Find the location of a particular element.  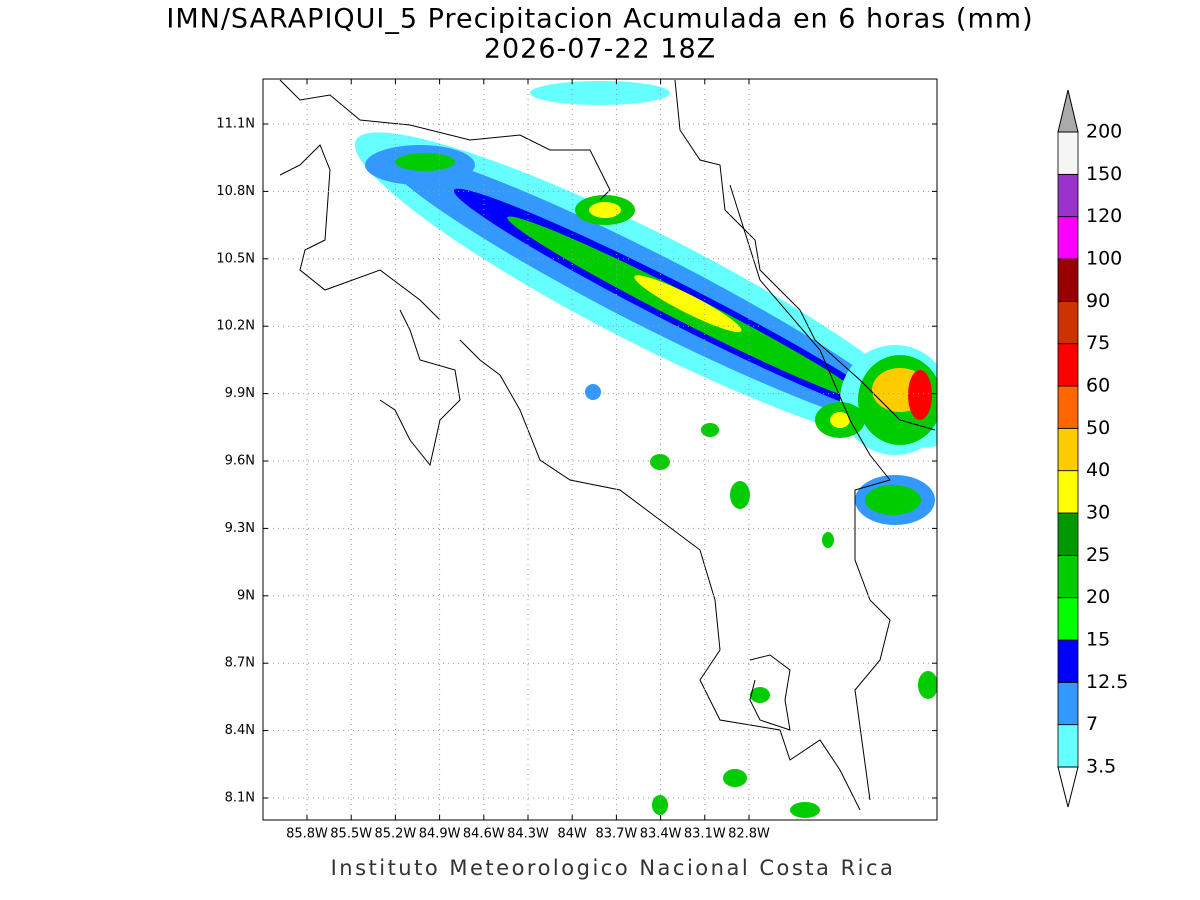

lon-tick-label: 83.4W is located at coordinates (661, 834).